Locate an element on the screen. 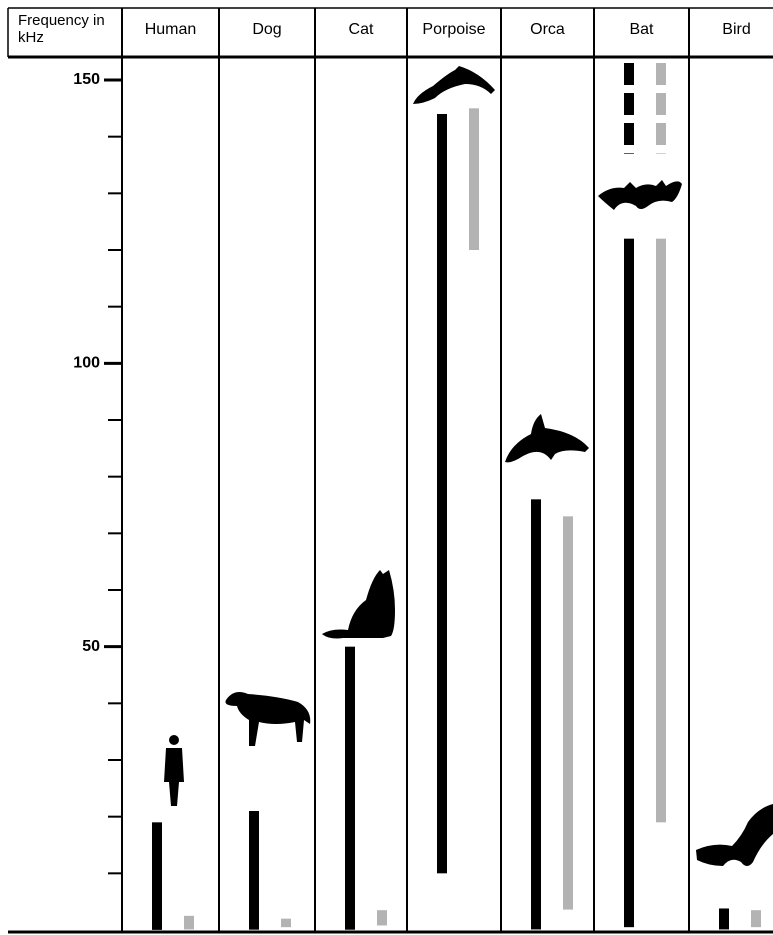  column-header: Bird is located at coordinates (736, 29).